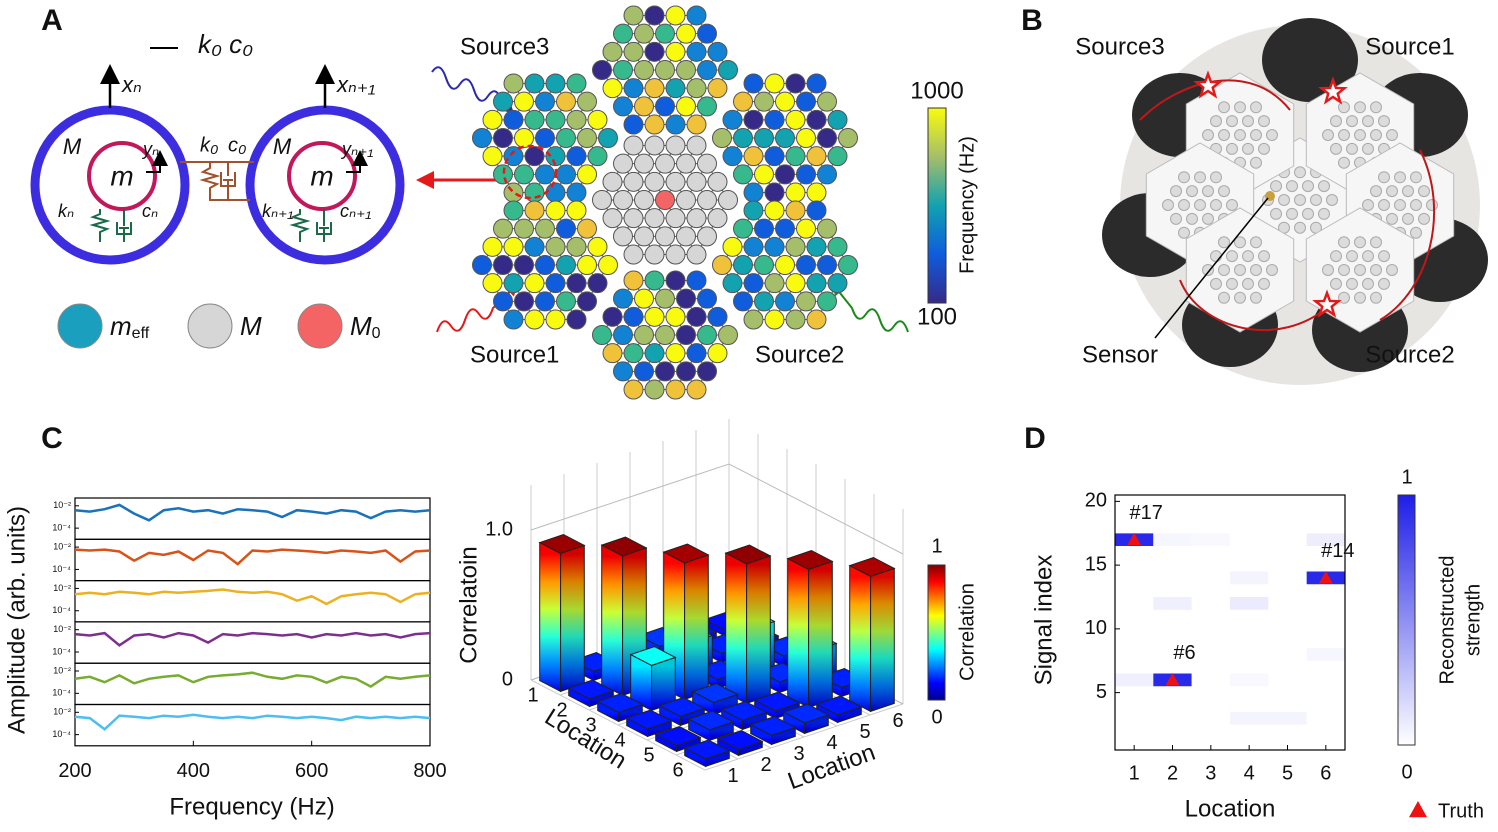 The height and width of the screenshot is (832, 1498). I want to click on arrow, so click(157, 161).